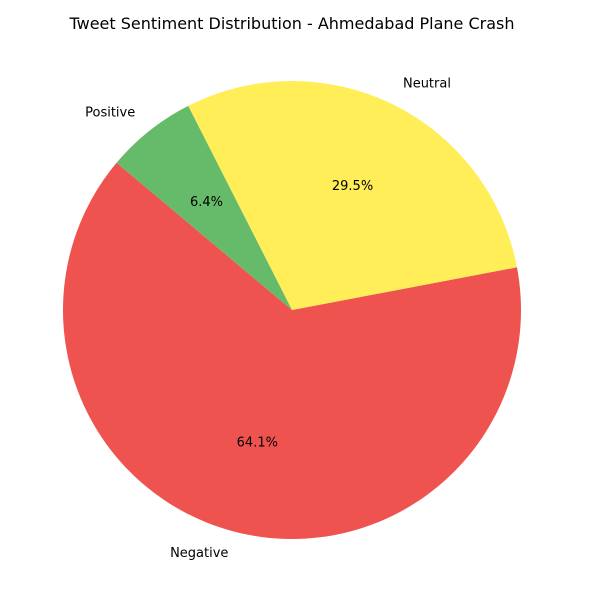  Describe the element at coordinates (110, 112) in the screenshot. I see `slice-label-positive: Positive` at that location.